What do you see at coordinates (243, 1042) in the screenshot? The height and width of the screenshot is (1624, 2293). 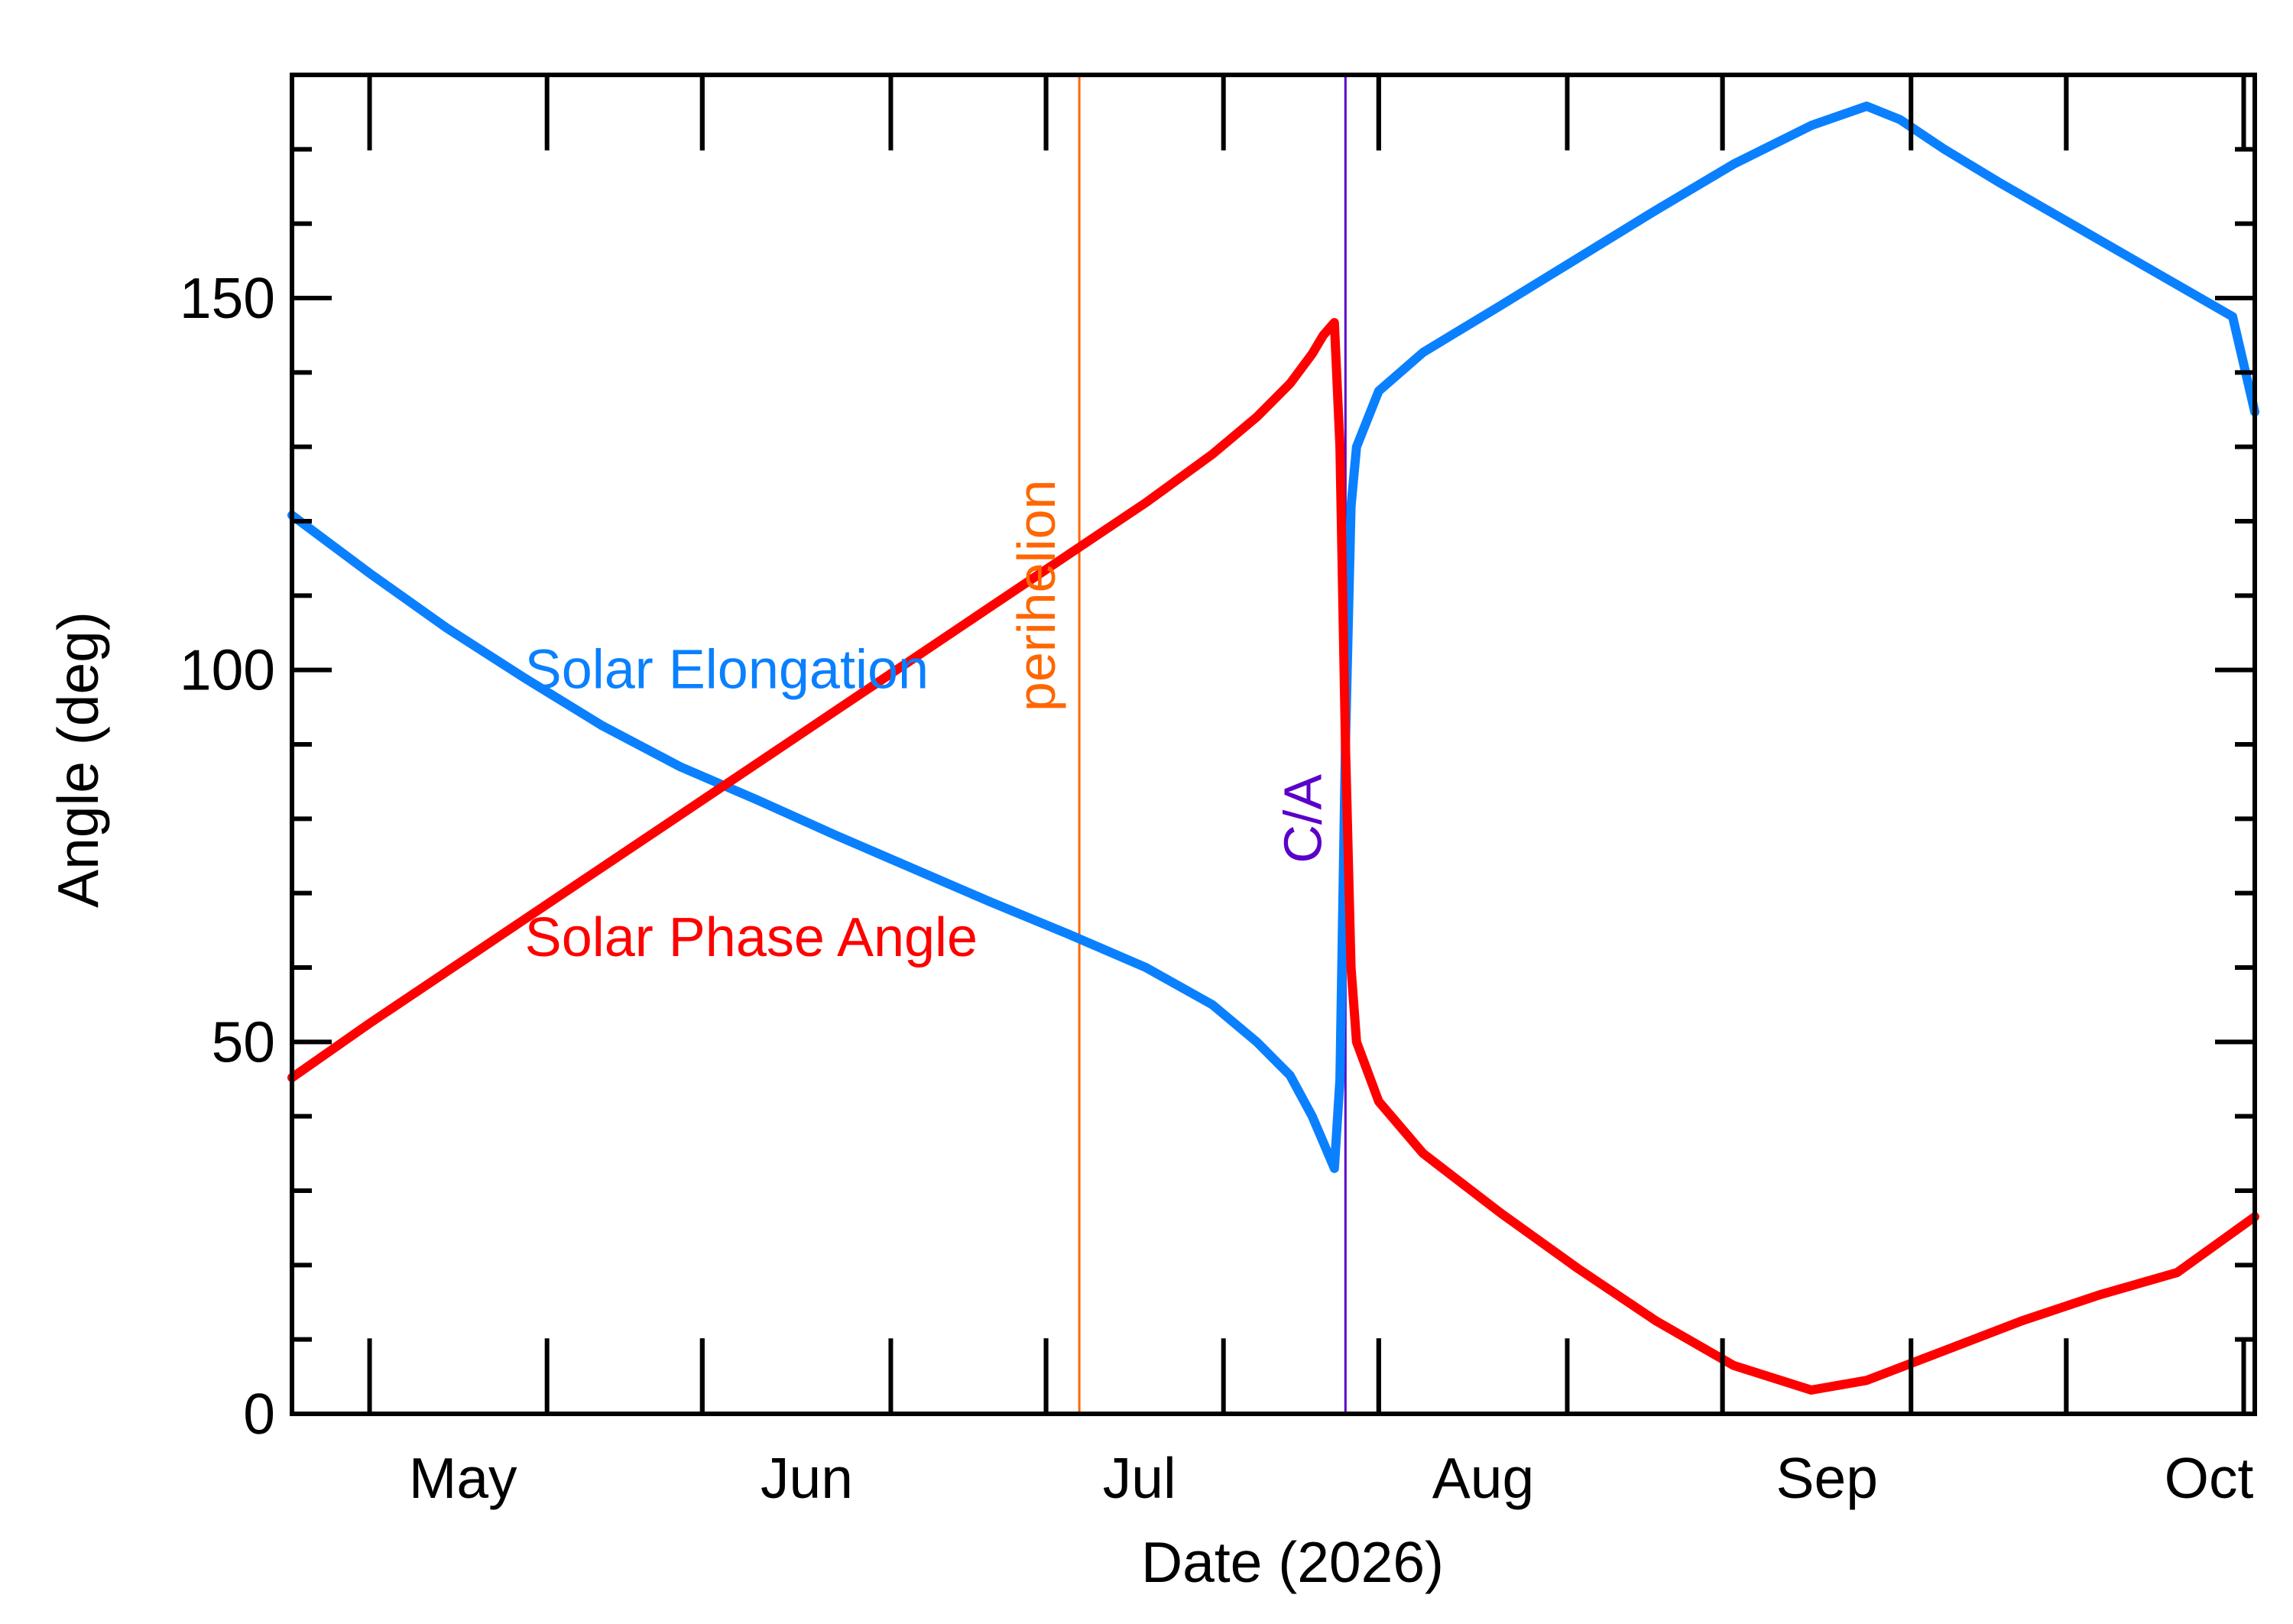 I see `y-tick-label: 50` at bounding box center [243, 1042].